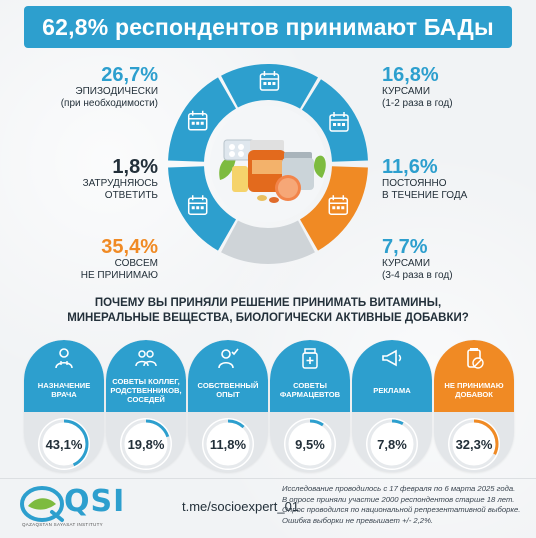 This screenshot has height=538, width=536. I want to click on reason-card: СОВЕТЫ ФАРМАЦЕВТОВ 9,5%, so click(310, 406).